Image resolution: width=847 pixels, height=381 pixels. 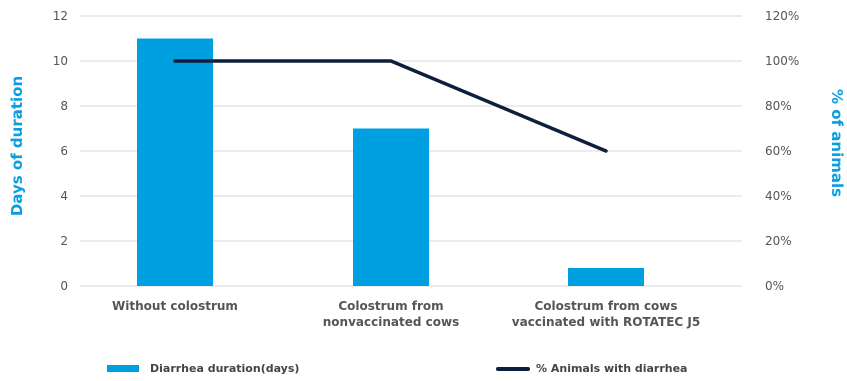 What do you see at coordinates (123, 368) in the screenshot?
I see `legend-swatch-bar` at bounding box center [123, 368].